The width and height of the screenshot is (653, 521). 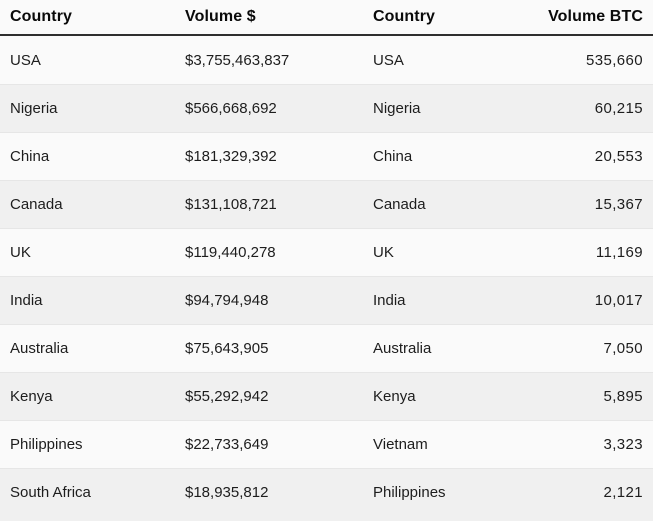 I want to click on volume-usd-cell: $3,755,463,837, so click(x=237, y=60).